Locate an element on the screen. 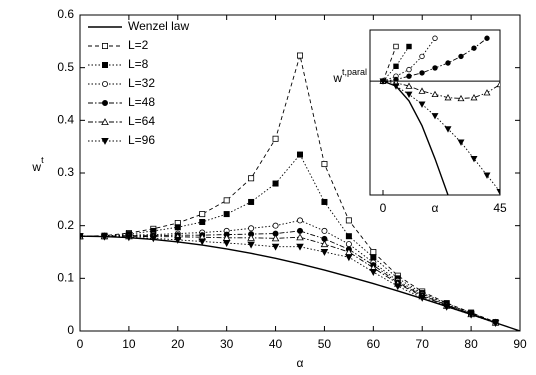  y-axis-label-main: w is located at coordinates (36, 167).